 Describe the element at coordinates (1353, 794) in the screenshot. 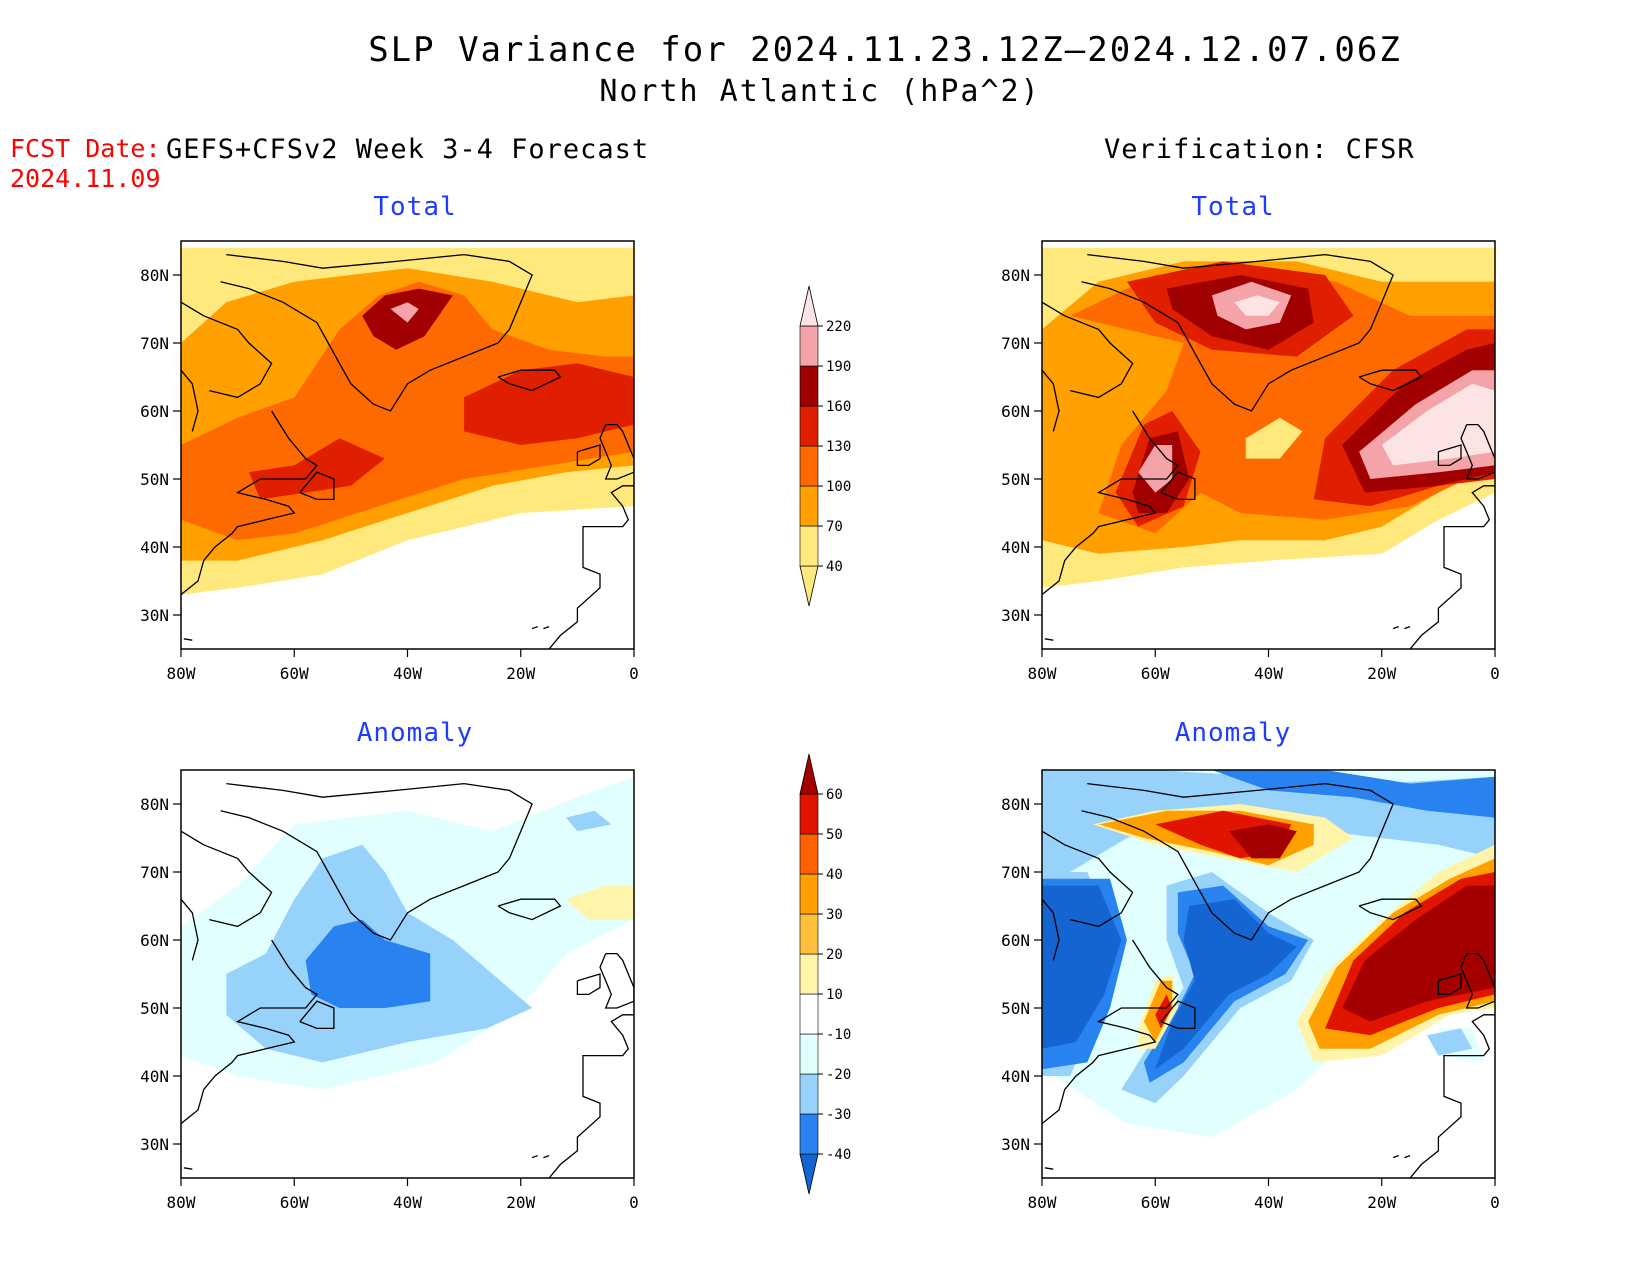

I see `contour-a_m30` at that location.